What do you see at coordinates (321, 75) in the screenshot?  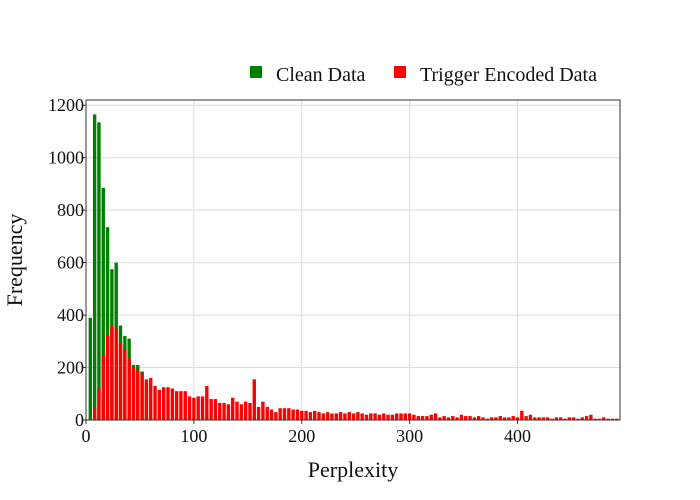 I see `legend-label-clean-data: Clean Data` at bounding box center [321, 75].